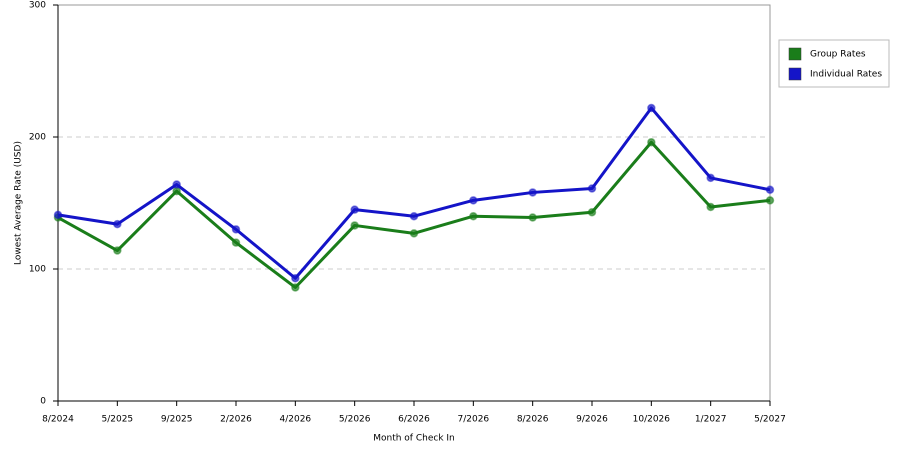 Image resolution: width=900 pixels, height=454 pixels. Describe the element at coordinates (37, 270) in the screenshot. I see `y-tick-label: 100` at that location.